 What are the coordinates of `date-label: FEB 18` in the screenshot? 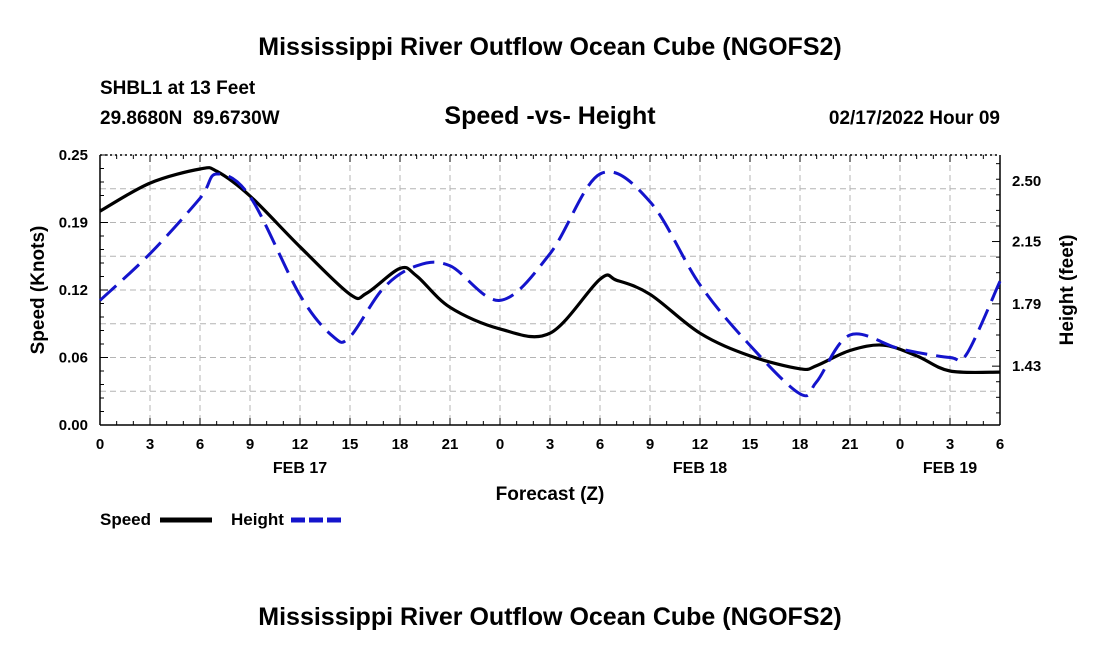 It's located at (700, 468).